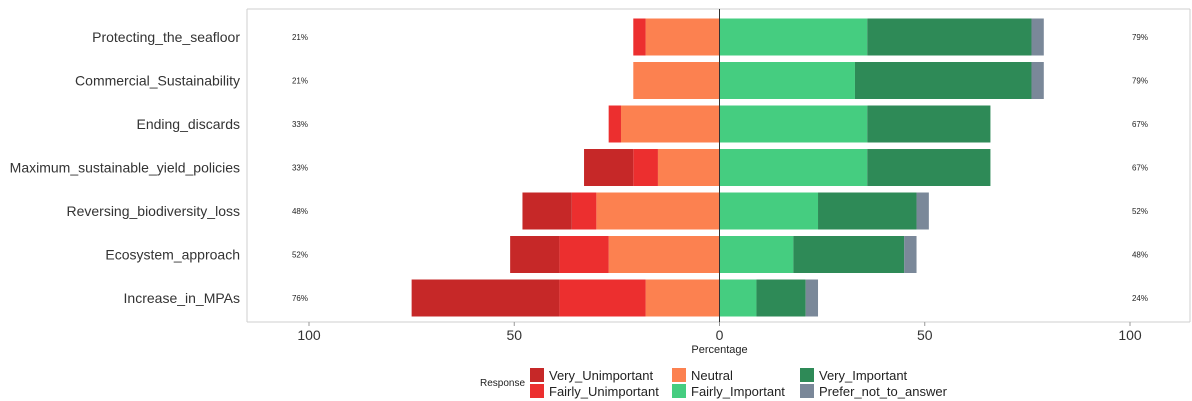  Describe the element at coordinates (188, 124) in the screenshot. I see `category-label: Ending_discards` at that location.